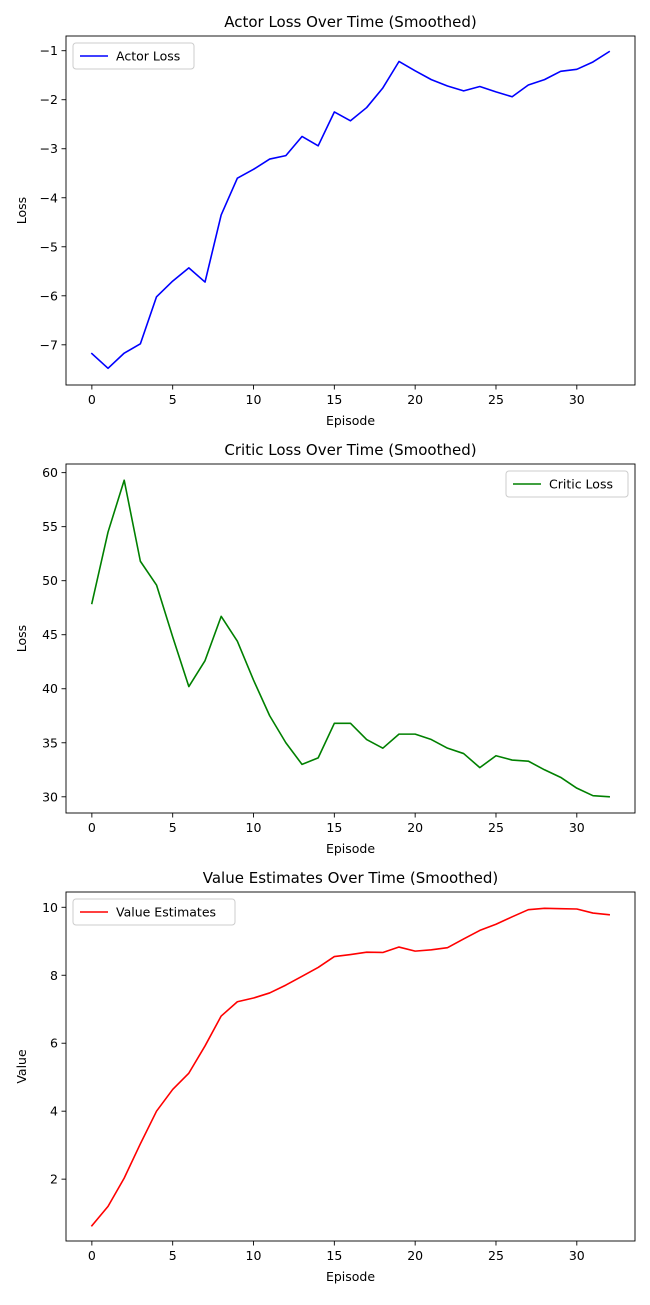 The image size is (650, 1305). I want to click on legend-entry: Actor Loss, so click(148, 56).